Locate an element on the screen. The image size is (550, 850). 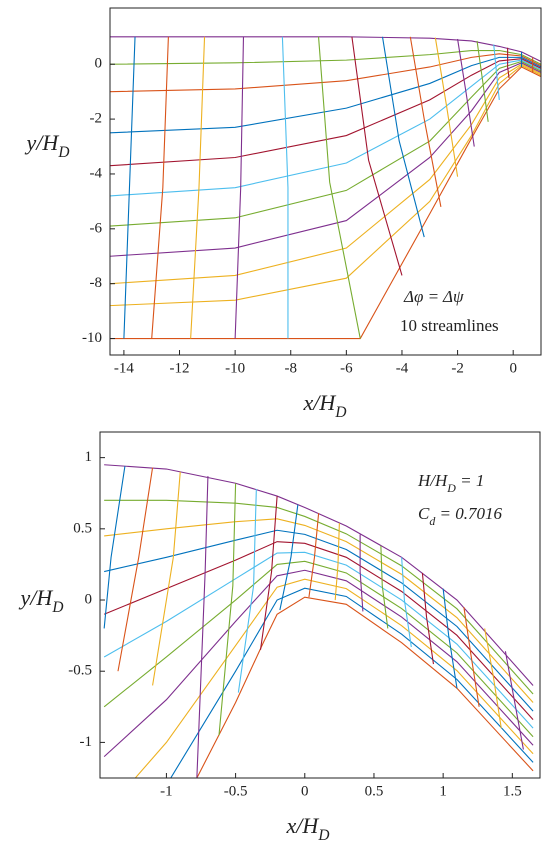
y-tick-label: 1 is located at coordinates (89, 457).